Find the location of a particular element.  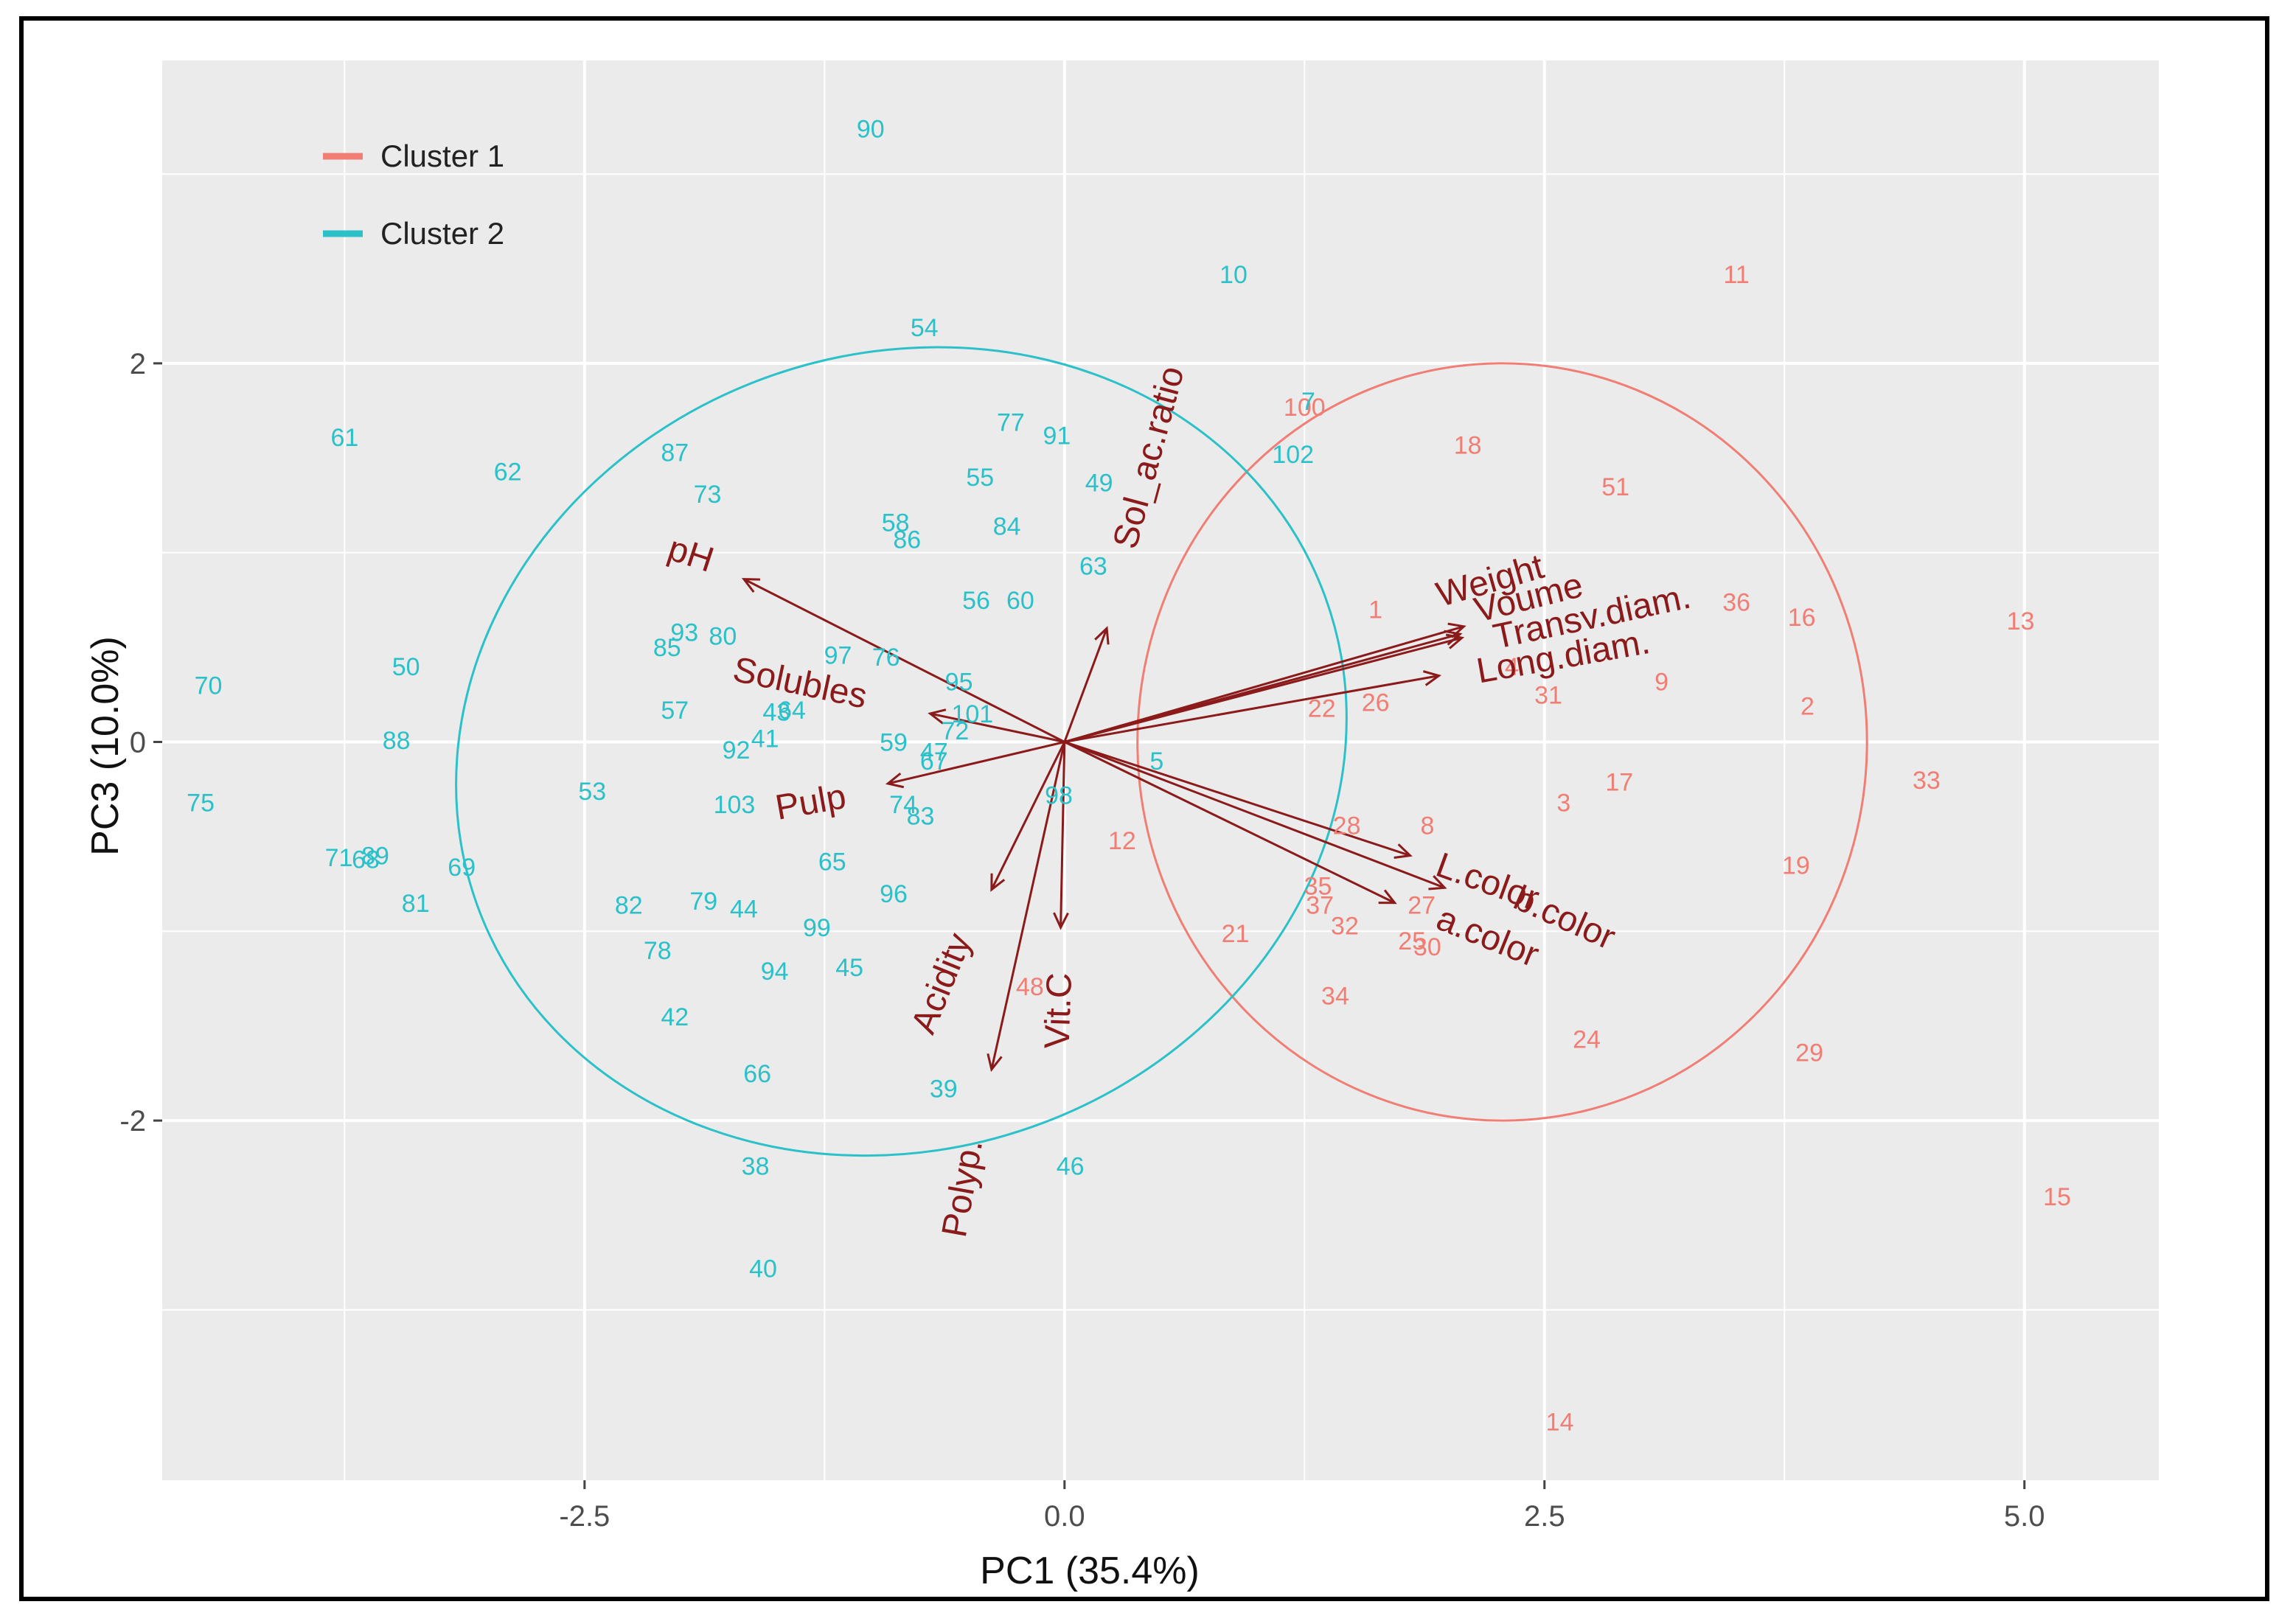

point-label-cluster1: 21 is located at coordinates (1236, 934).